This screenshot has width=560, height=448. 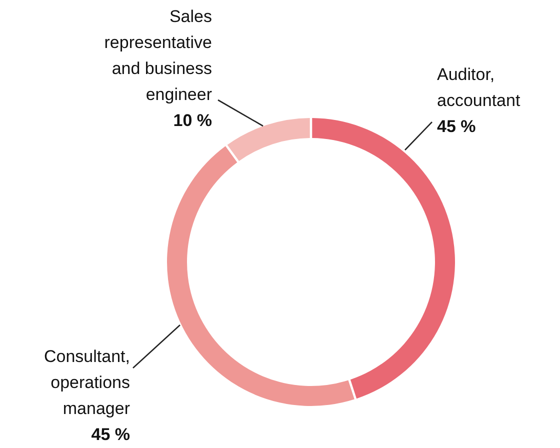 I want to click on slice-label: Consultant, operations manager, so click(x=87, y=382).